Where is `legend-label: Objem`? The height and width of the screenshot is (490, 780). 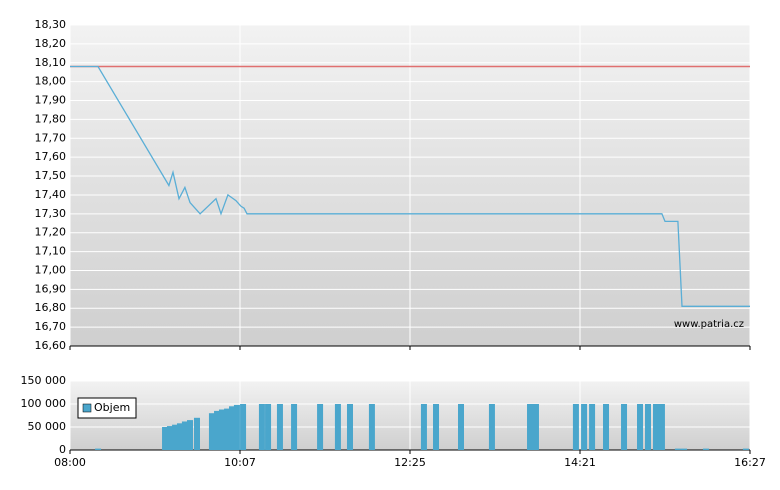
legend-label: Objem is located at coordinates (112, 407).